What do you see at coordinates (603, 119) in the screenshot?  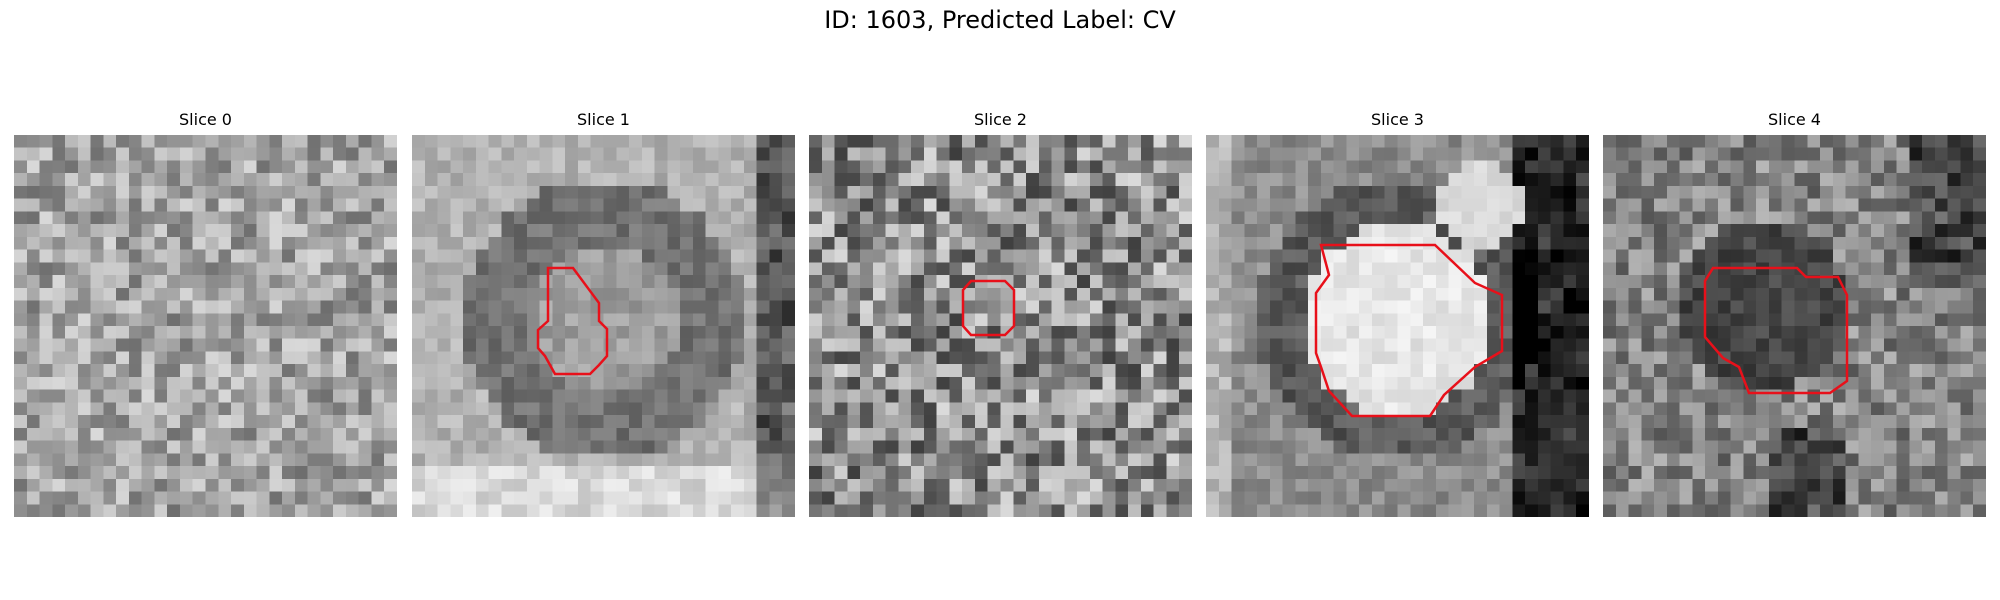 I see `slice-title: Slice 1` at bounding box center [603, 119].